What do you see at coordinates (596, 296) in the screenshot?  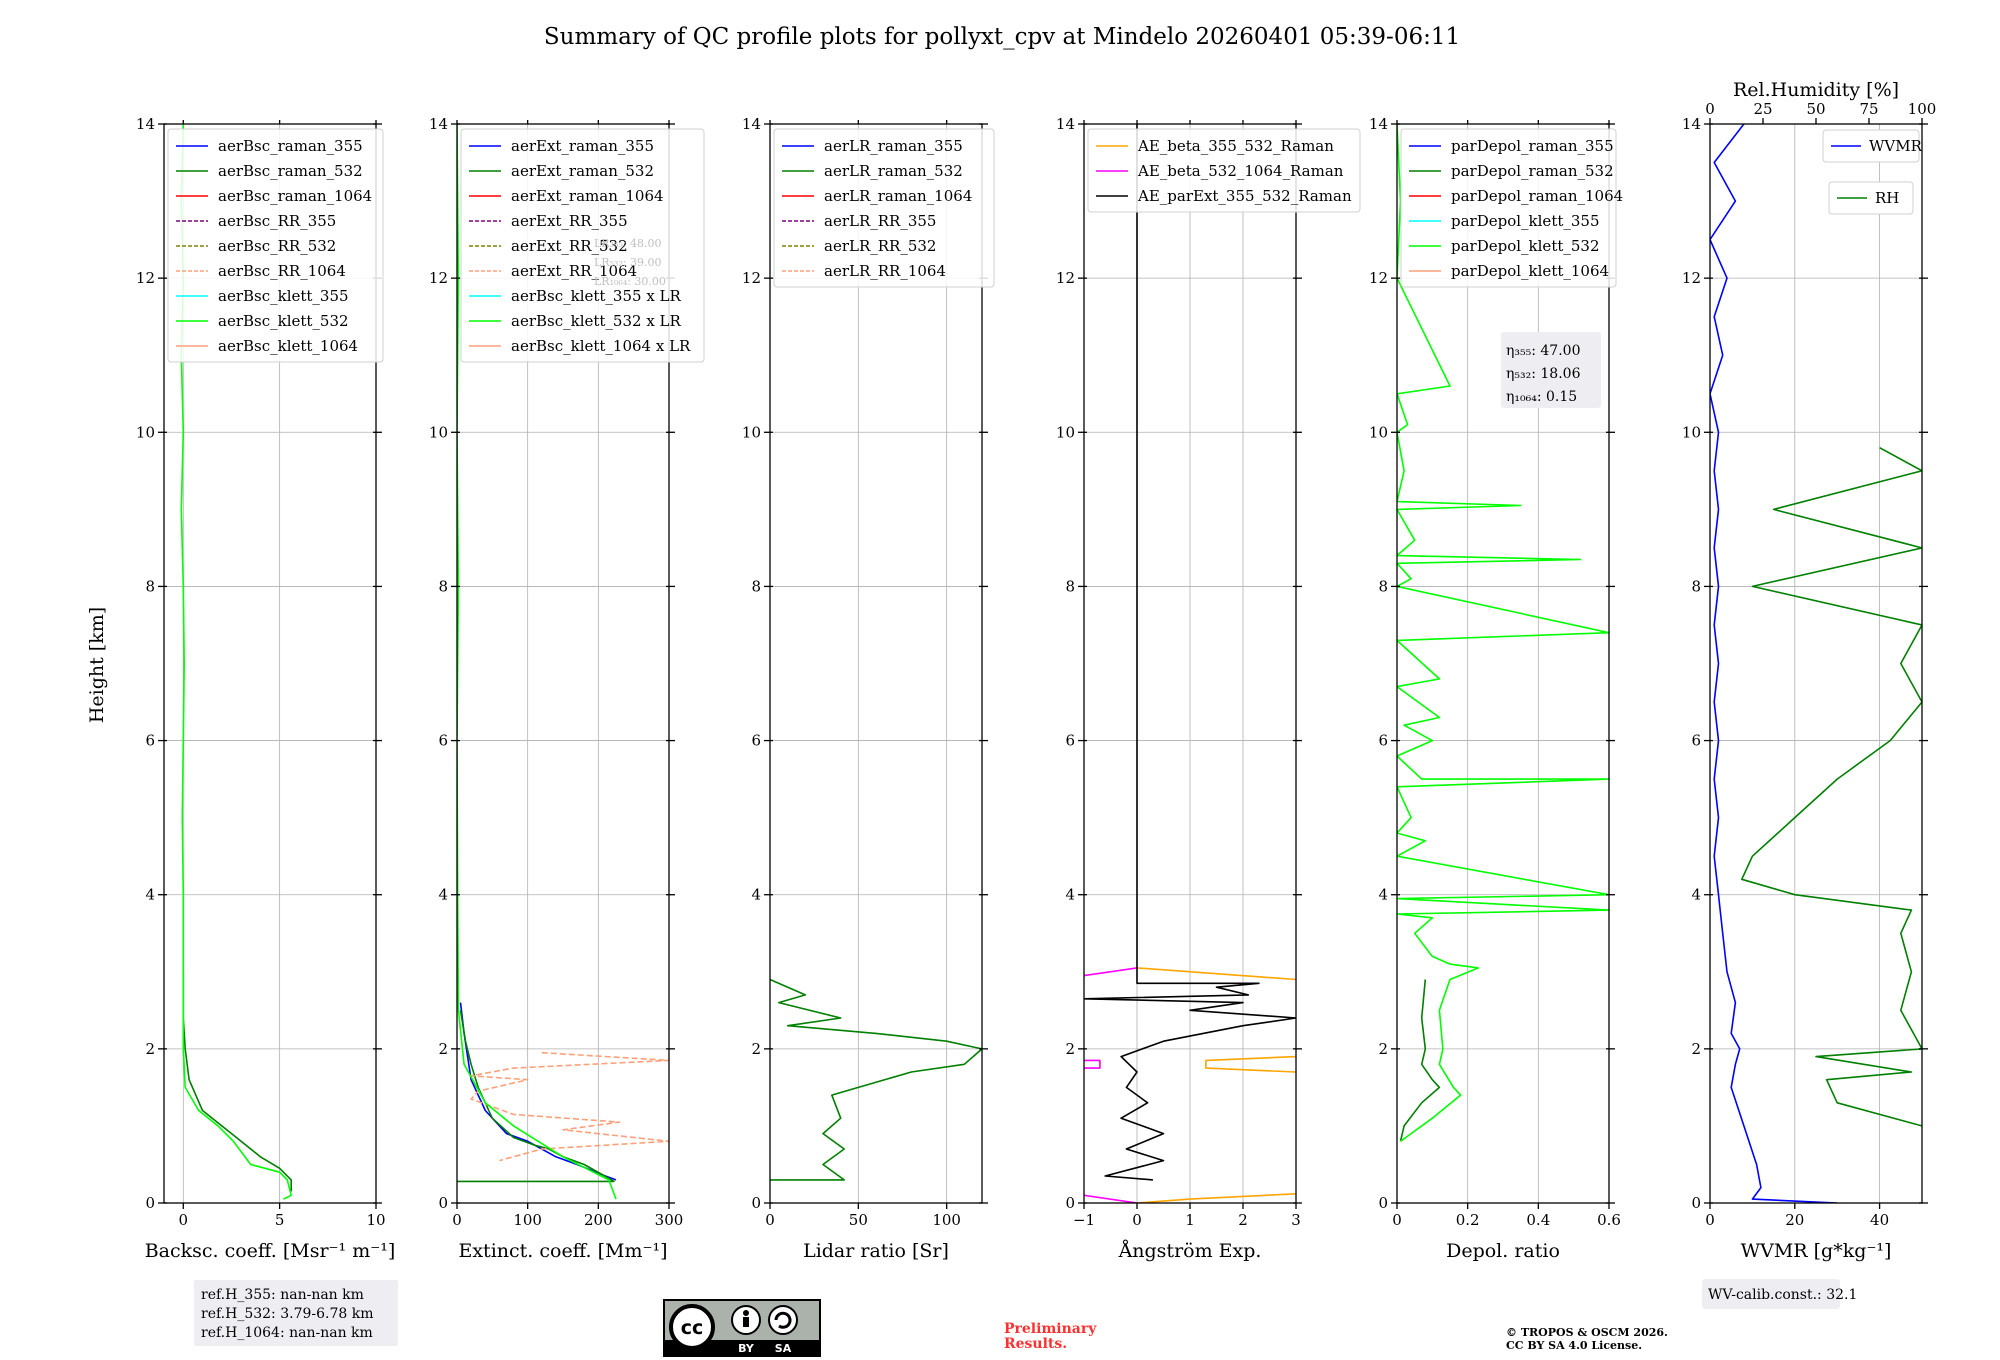 I see `legend-label: aerBsc_klett_355 x LR` at bounding box center [596, 296].